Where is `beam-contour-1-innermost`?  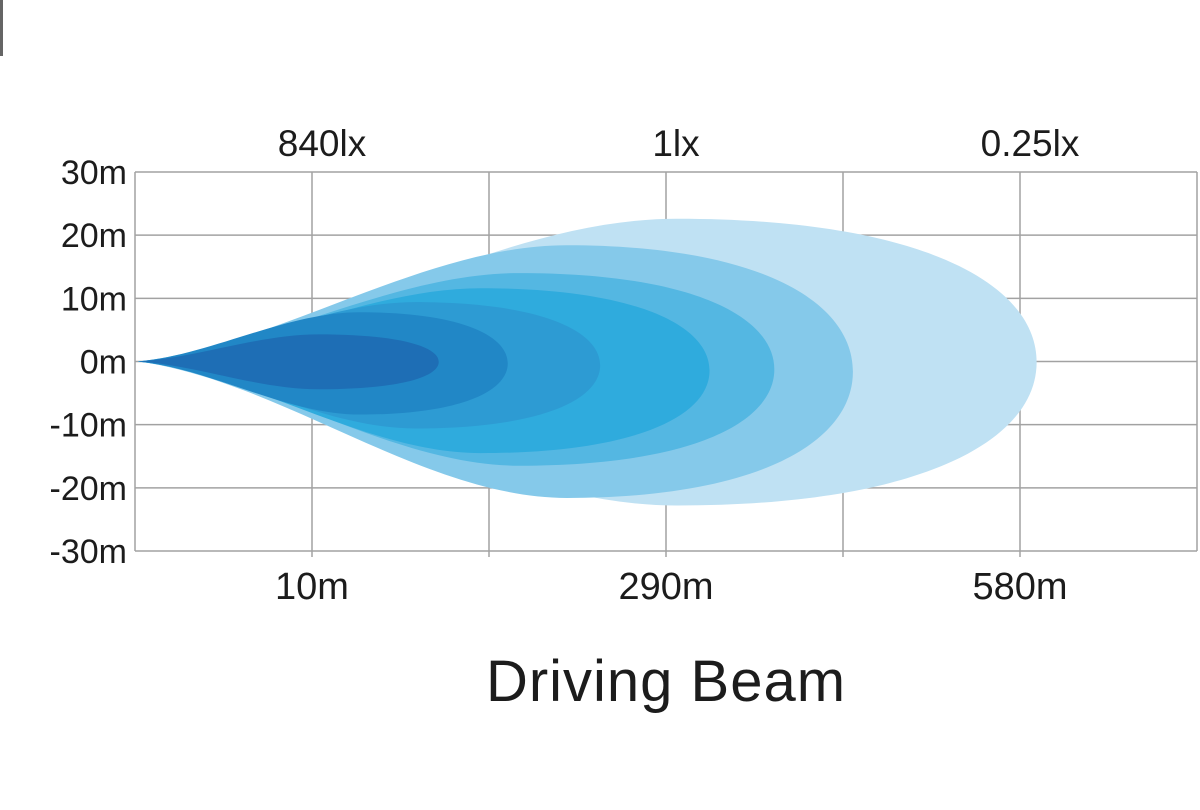 beam-contour-1-innermost is located at coordinates (288, 362).